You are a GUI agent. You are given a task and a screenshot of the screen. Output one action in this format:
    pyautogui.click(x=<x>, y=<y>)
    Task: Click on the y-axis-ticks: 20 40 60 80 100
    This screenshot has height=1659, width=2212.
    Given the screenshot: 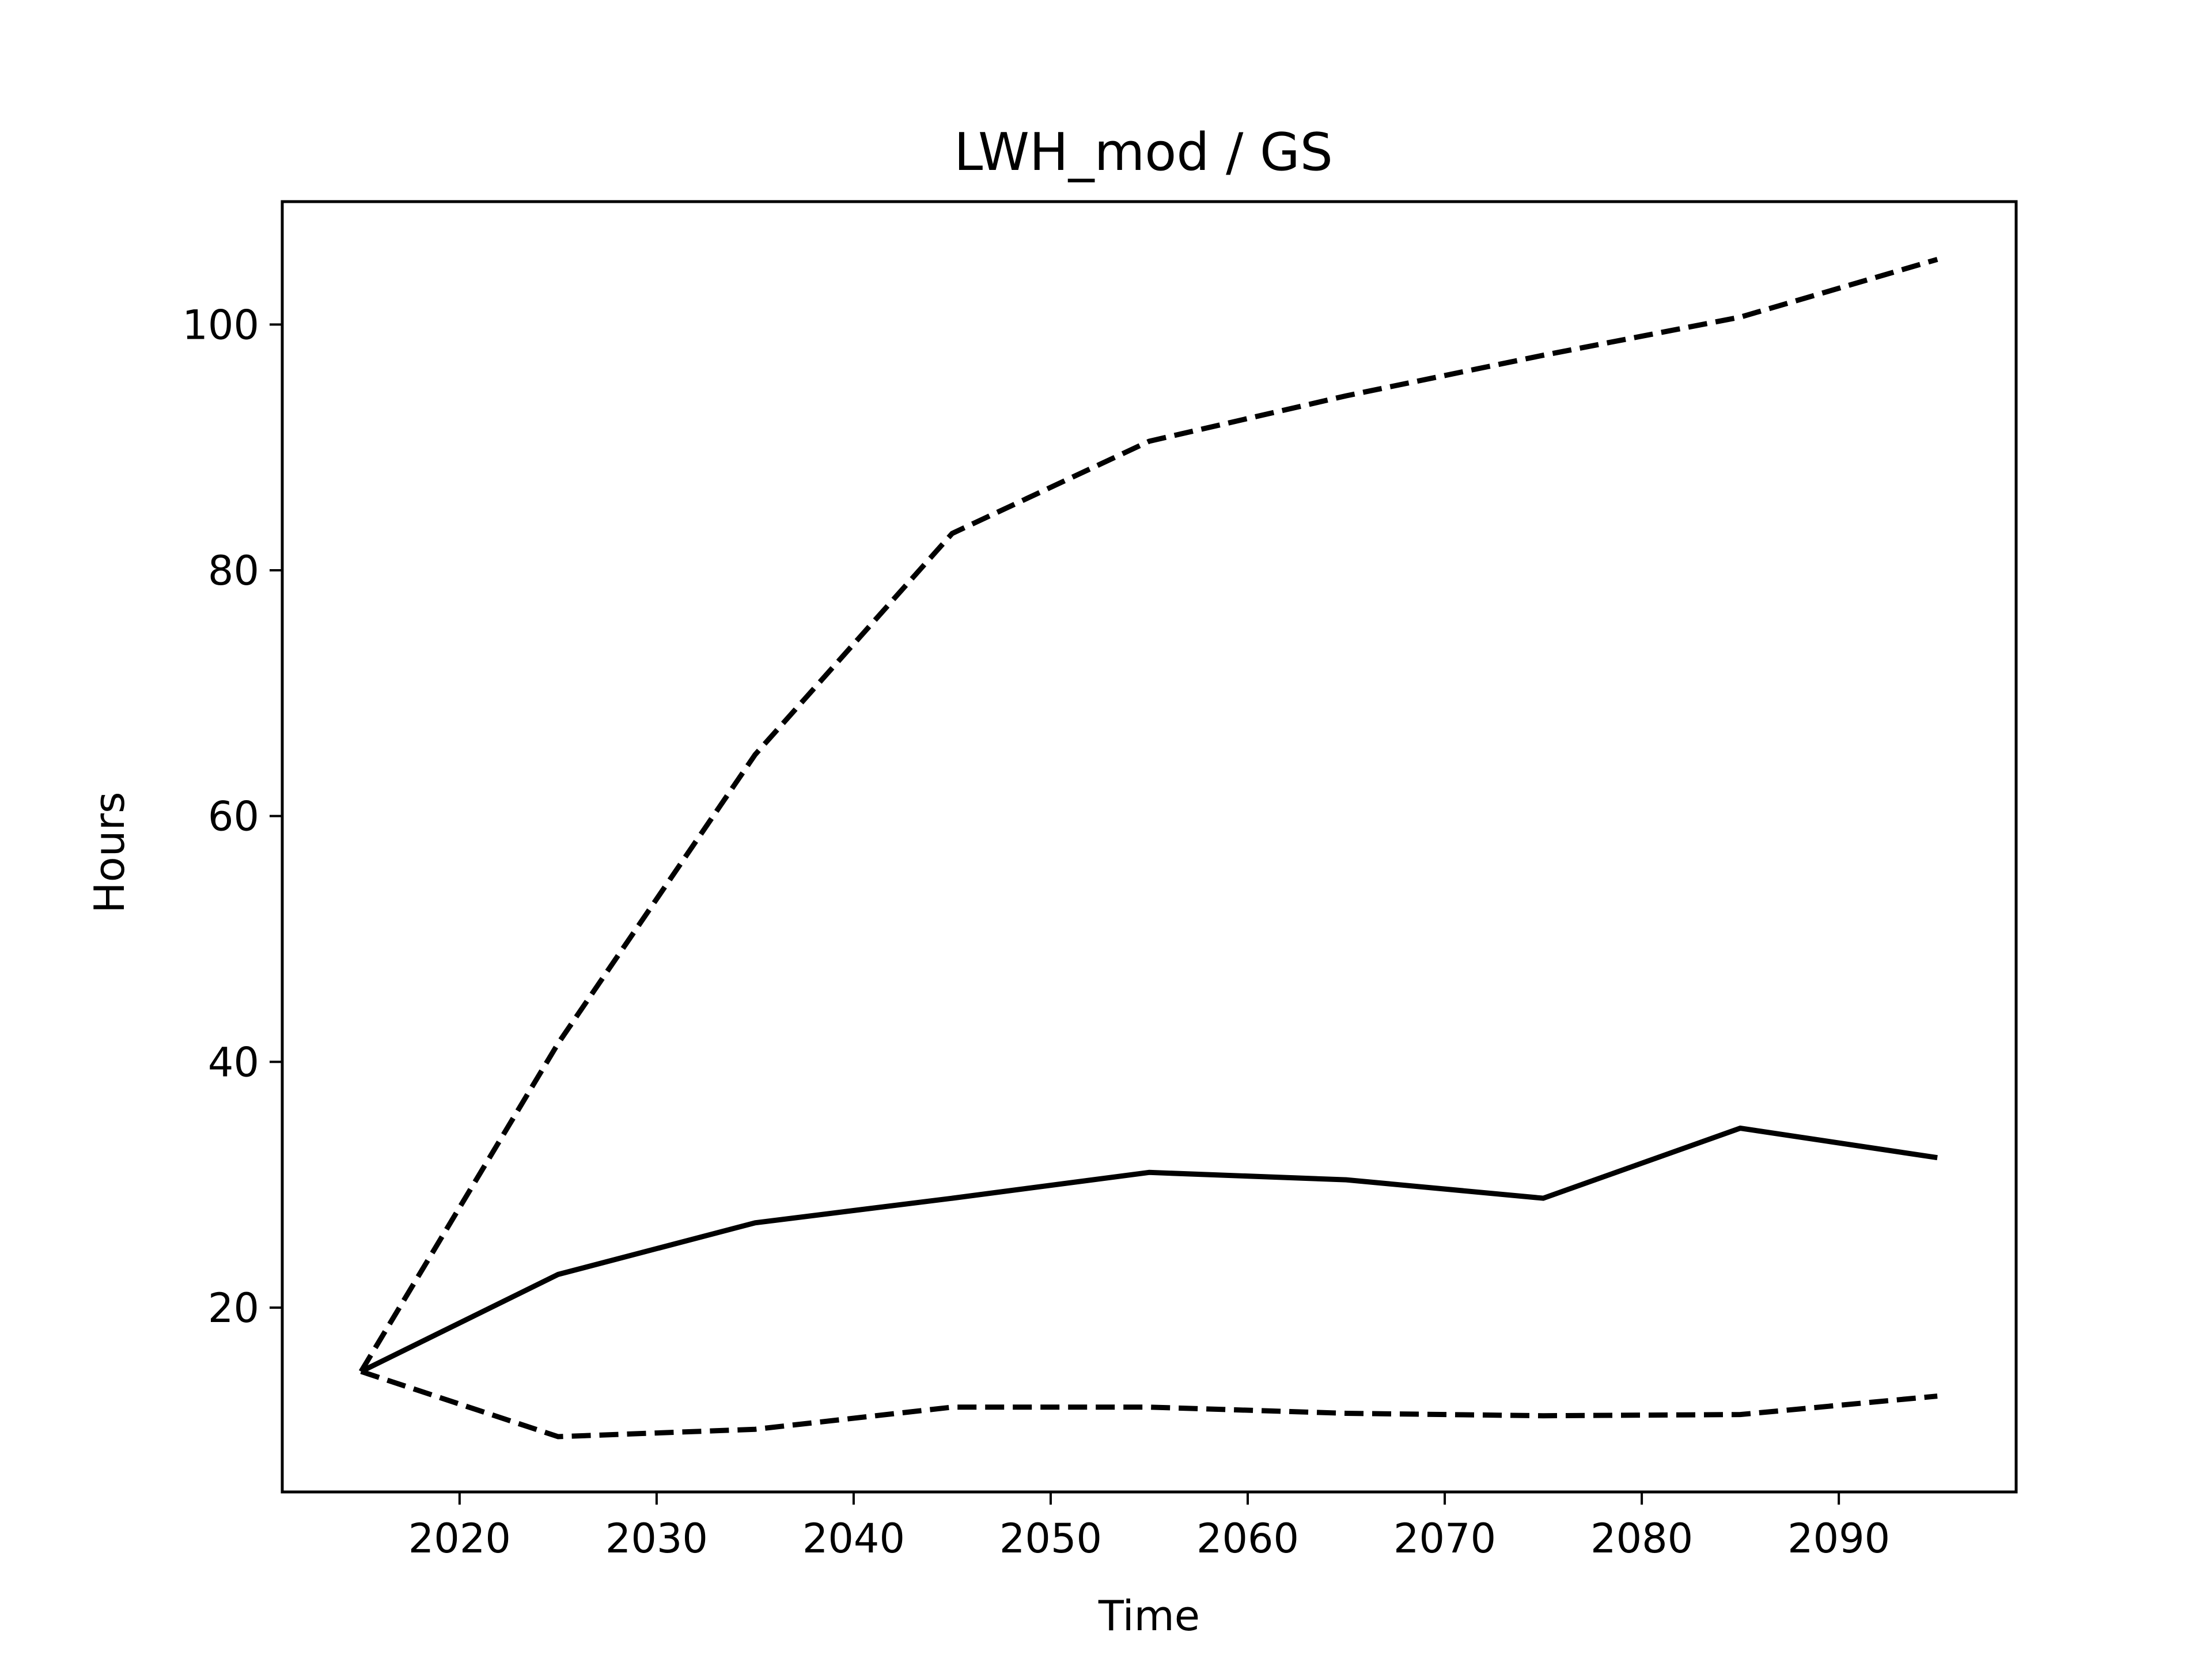 What is the action you would take?
    pyautogui.click(x=232, y=816)
    